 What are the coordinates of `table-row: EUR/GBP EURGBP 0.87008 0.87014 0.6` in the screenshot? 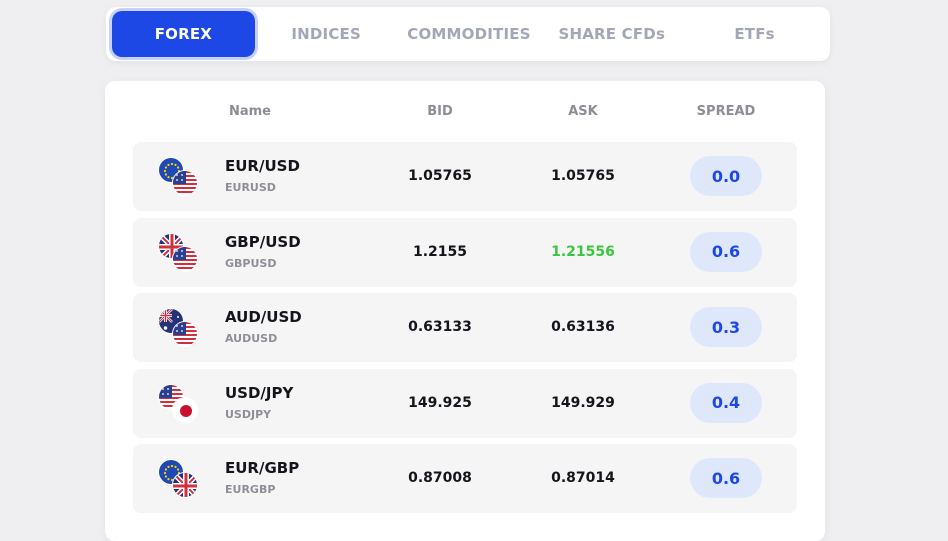 It's located at (465, 478).